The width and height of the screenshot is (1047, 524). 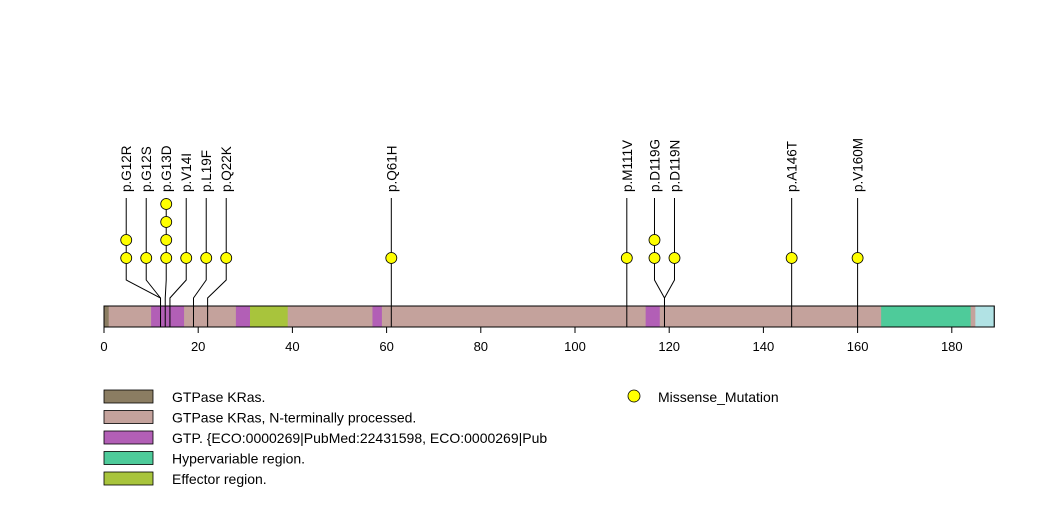 What do you see at coordinates (764, 346) in the screenshot?
I see `x-tick-label: 140` at bounding box center [764, 346].